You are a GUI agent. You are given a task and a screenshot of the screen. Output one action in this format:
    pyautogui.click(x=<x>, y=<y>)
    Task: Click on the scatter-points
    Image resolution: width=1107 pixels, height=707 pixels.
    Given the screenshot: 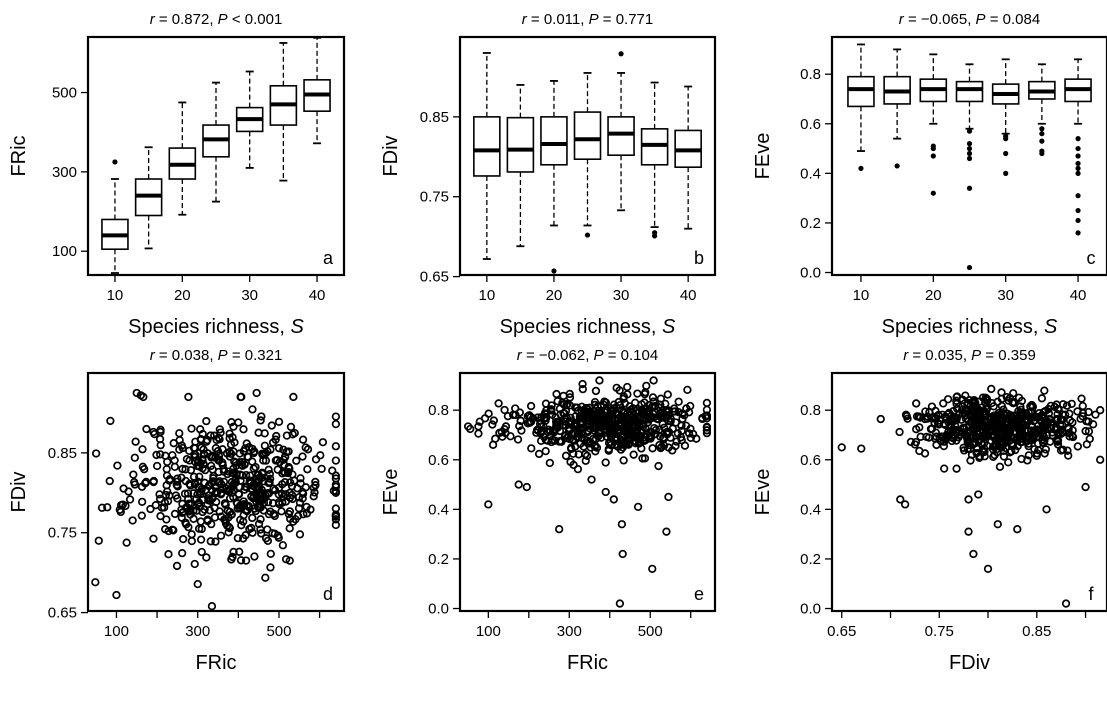 What is the action you would take?
    pyautogui.click(x=971, y=496)
    